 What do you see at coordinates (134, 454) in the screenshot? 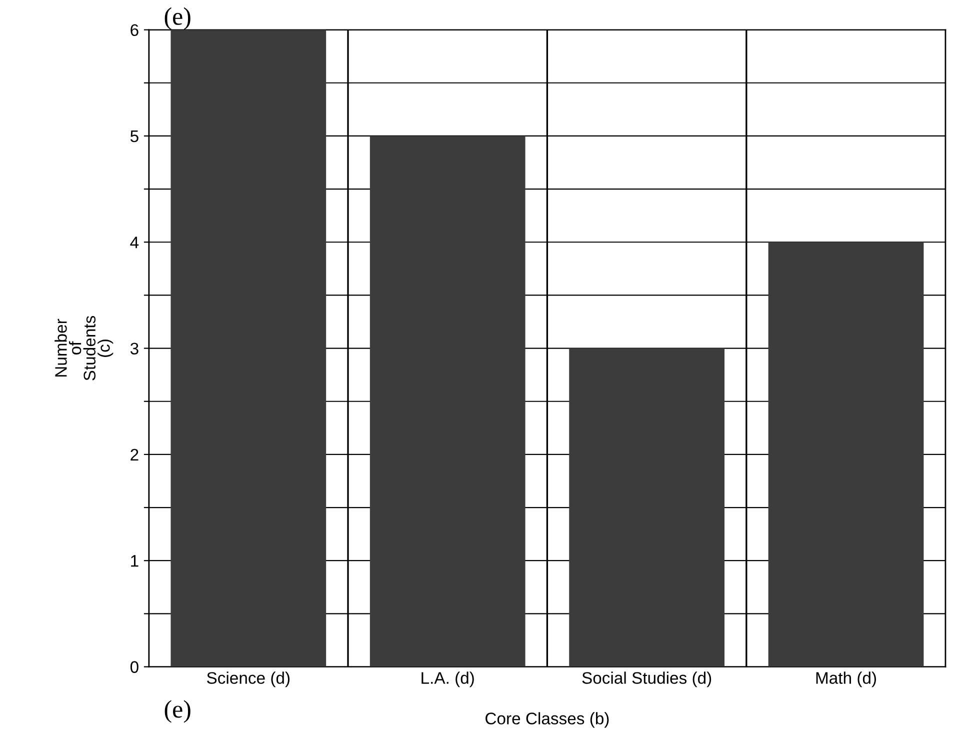
I see `y-tick-label: 2` at bounding box center [134, 454].